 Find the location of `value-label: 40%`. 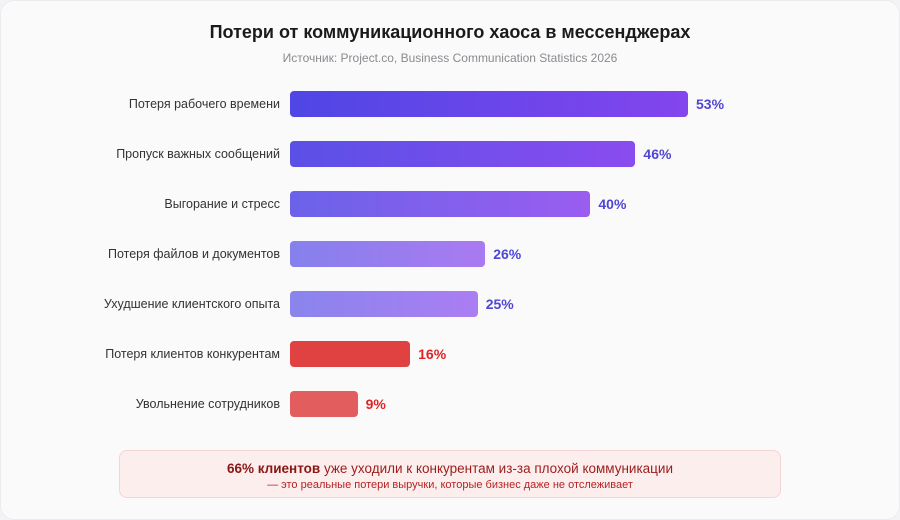

value-label: 40% is located at coordinates (612, 204).